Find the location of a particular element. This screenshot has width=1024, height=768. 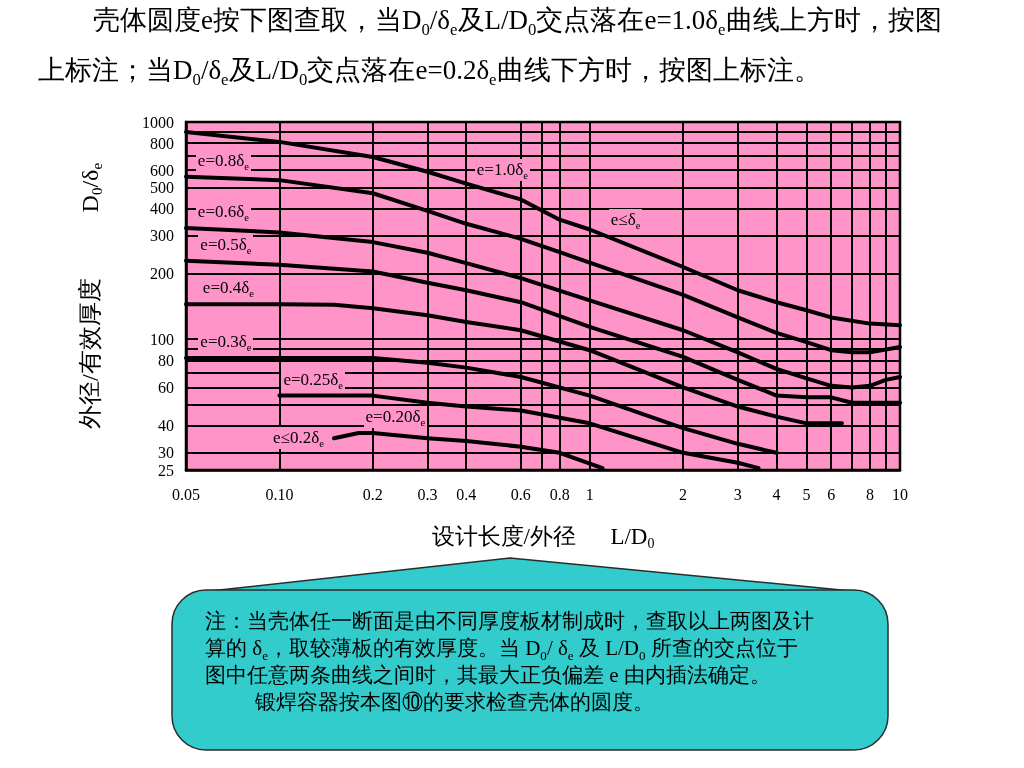

y-tick-label: 300 is located at coordinates (162, 236).